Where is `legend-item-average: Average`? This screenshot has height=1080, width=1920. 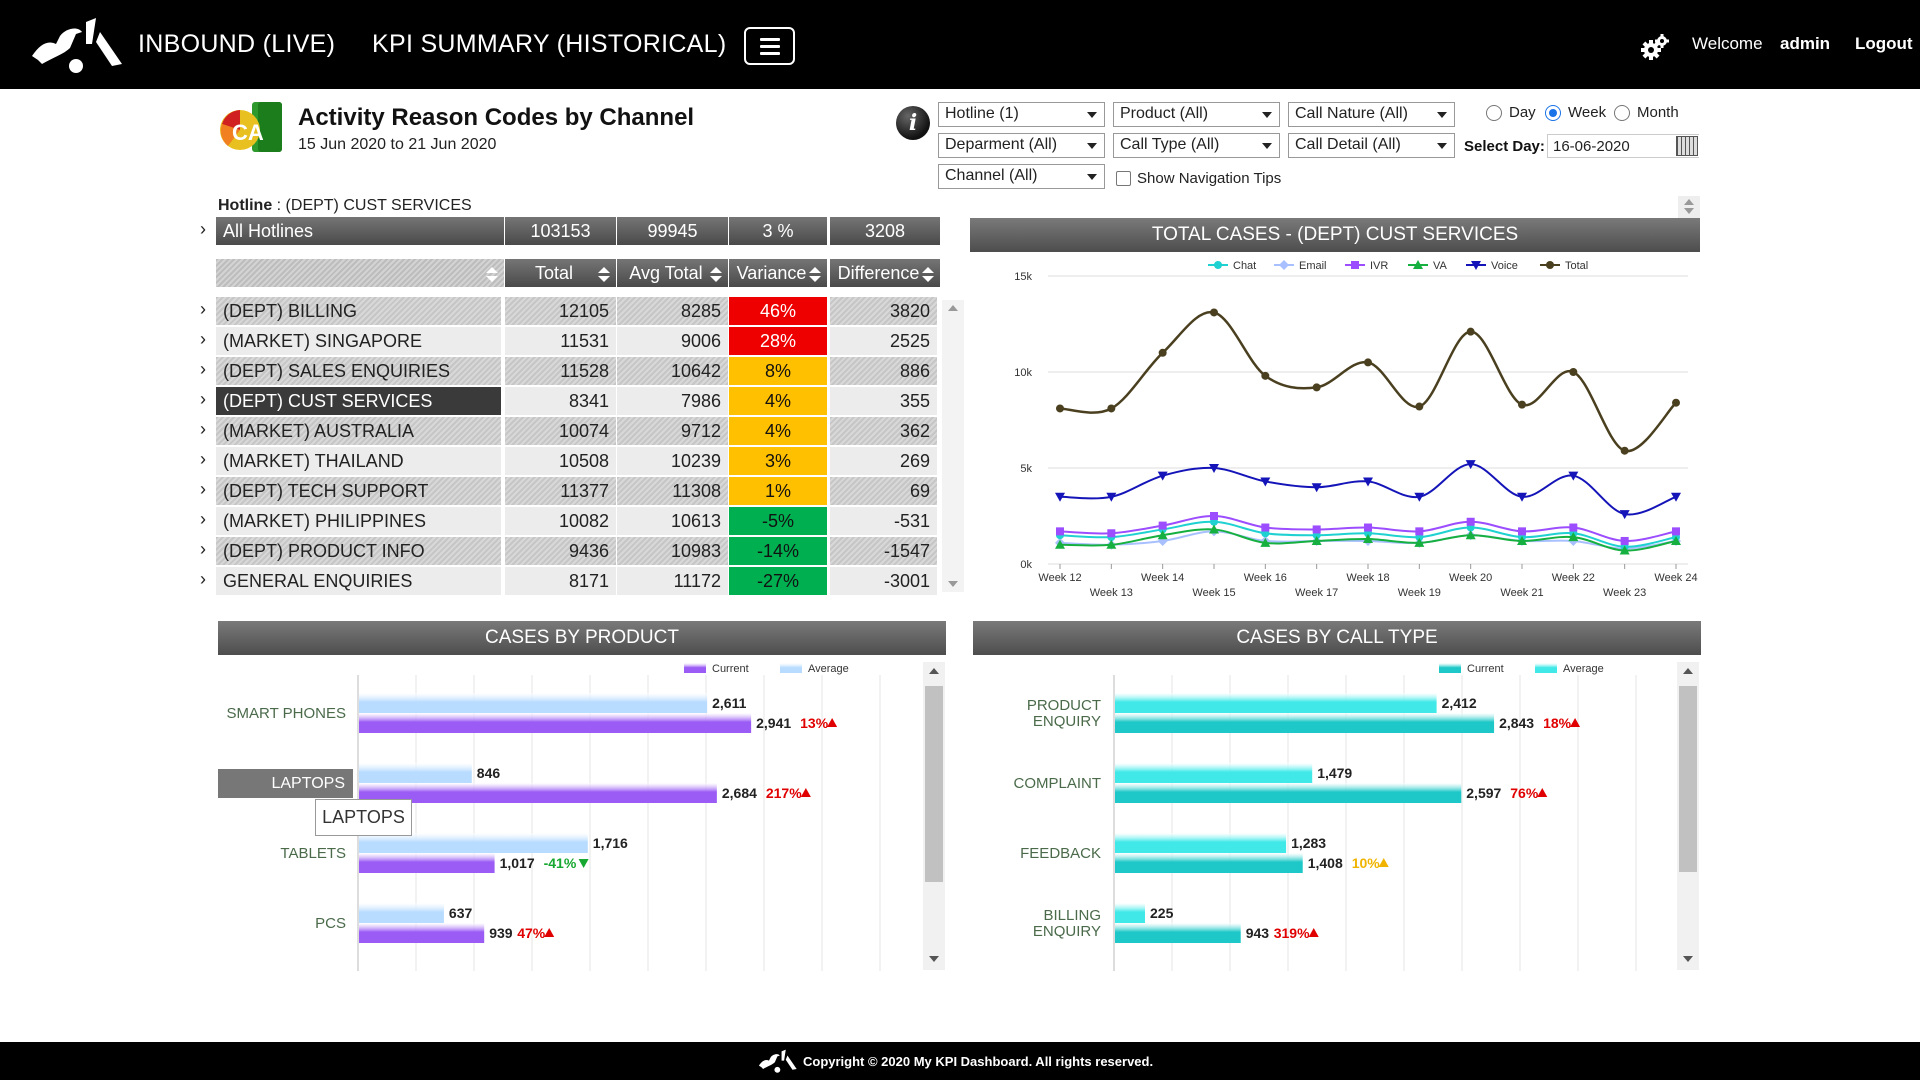
legend-item-average: Average is located at coordinates (814, 669).